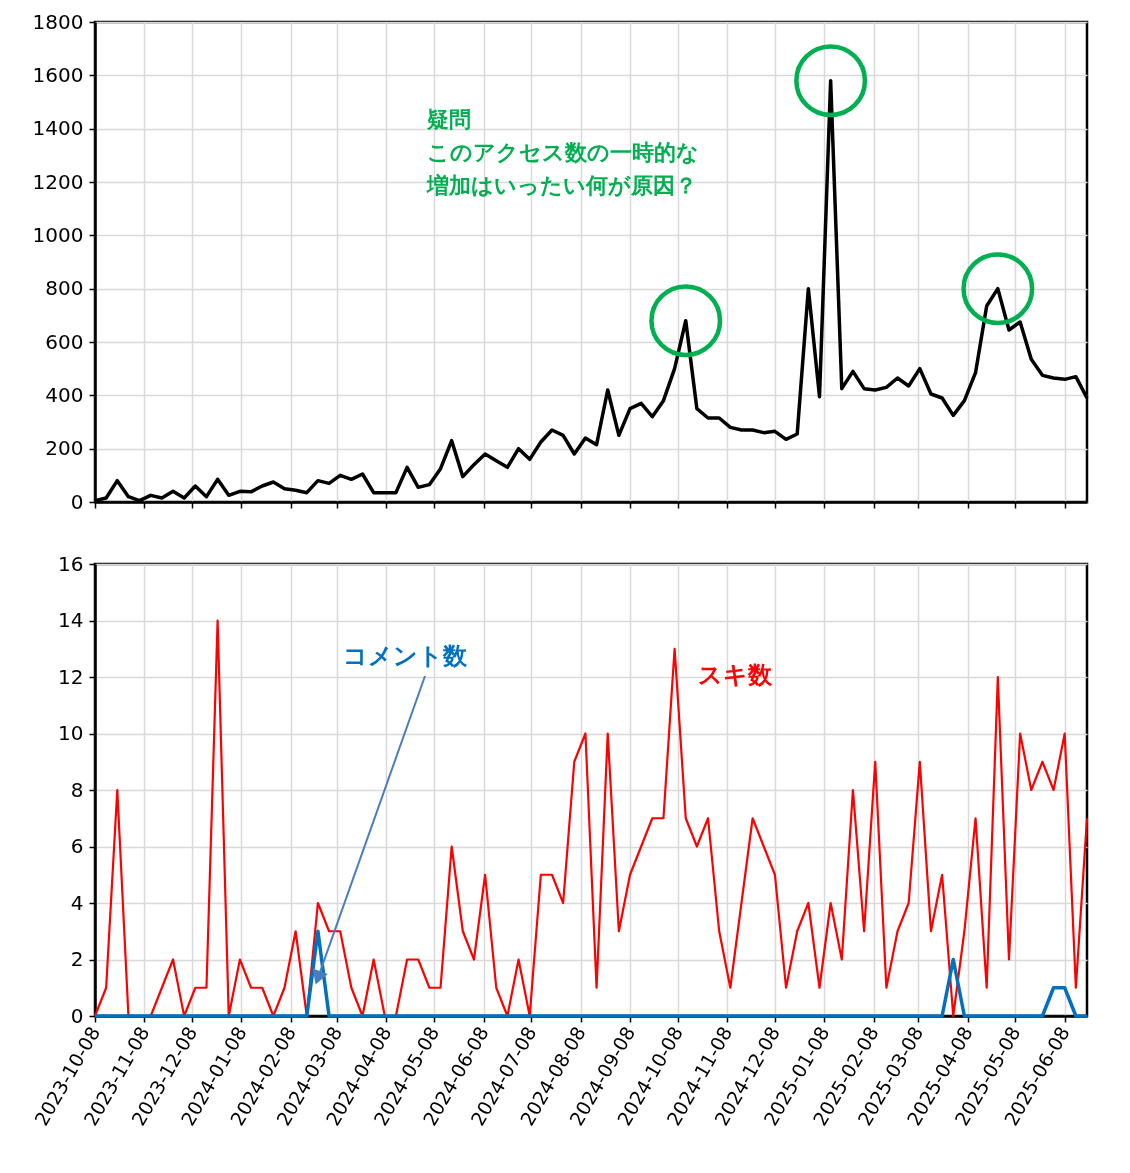  What do you see at coordinates (58, 74) in the screenshot?
I see `y-tick-label: 1600` at bounding box center [58, 74].